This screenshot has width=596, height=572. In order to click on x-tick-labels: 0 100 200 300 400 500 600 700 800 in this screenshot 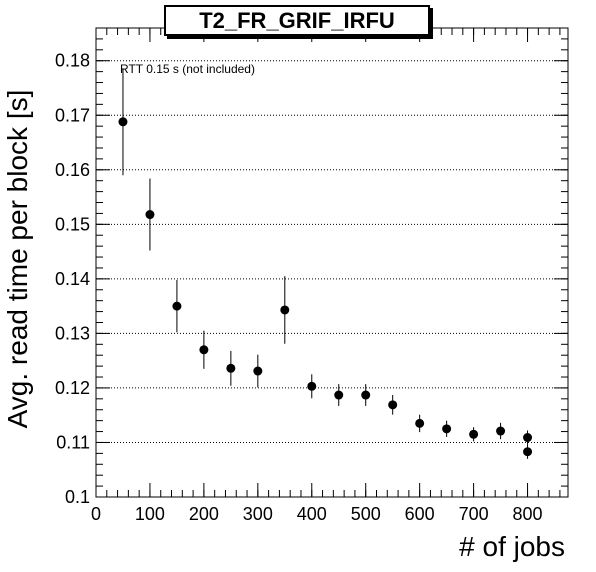, I will do `click(317, 514)`.